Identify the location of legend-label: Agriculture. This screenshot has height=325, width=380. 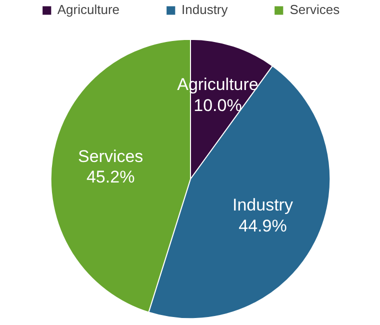
(88, 9).